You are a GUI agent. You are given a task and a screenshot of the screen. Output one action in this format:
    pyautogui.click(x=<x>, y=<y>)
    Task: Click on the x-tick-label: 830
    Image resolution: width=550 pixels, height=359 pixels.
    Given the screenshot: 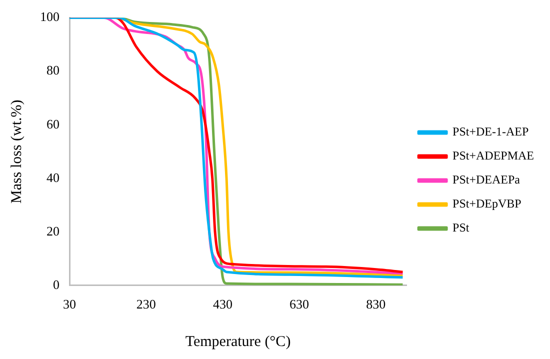 What is the action you would take?
    pyautogui.click(x=376, y=304)
    